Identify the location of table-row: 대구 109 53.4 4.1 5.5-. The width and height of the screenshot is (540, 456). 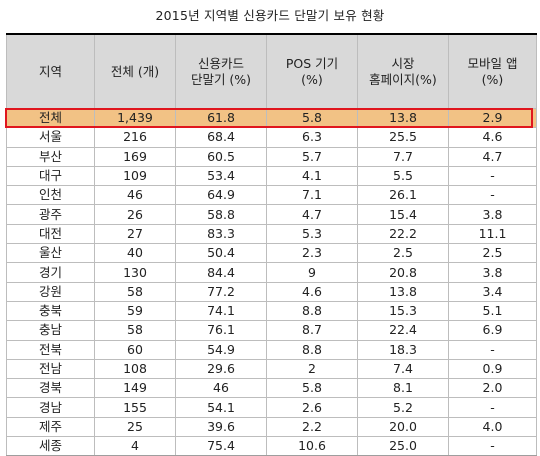
(271, 176).